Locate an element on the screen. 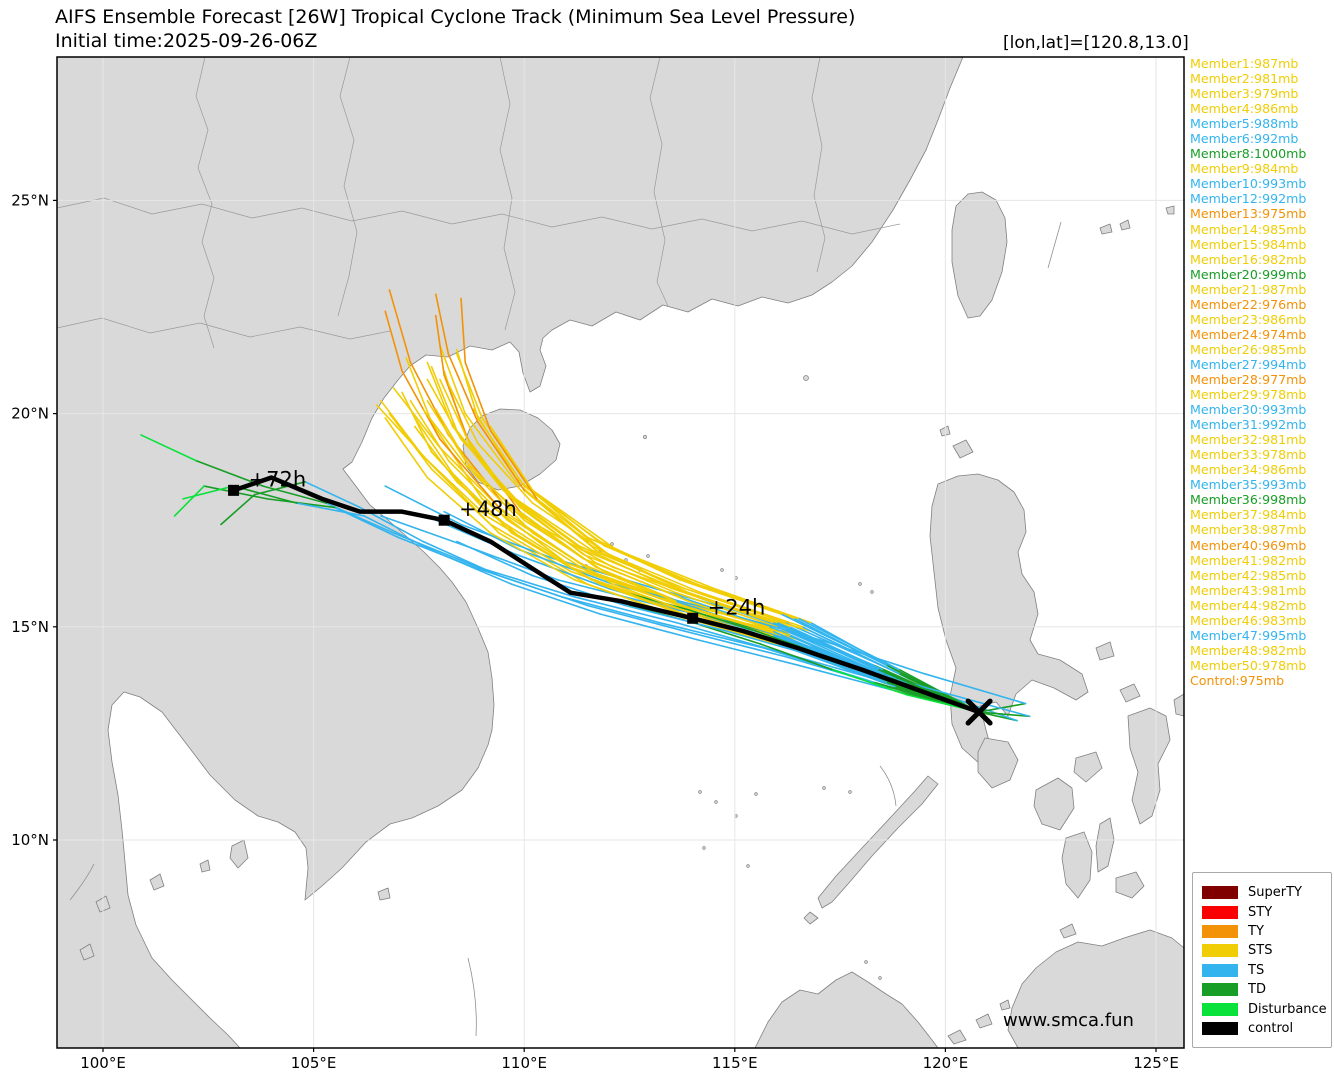 This screenshot has height=1078, width=1334. member-pressure-item: Member21:987mb is located at coordinates (1248, 289).